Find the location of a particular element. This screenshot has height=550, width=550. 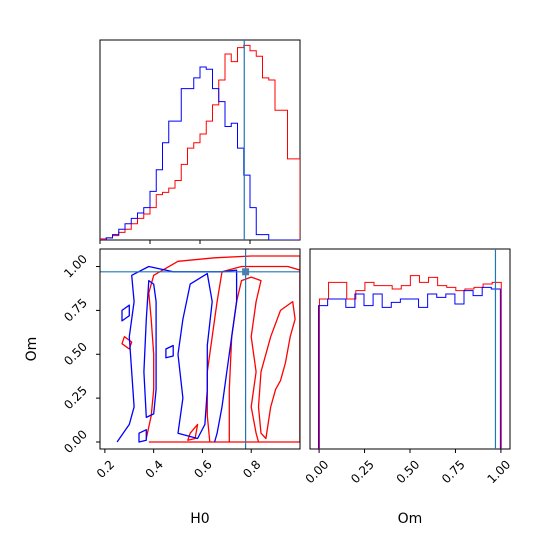

om-x-tick-label: 0.50 is located at coordinates (408, 471).